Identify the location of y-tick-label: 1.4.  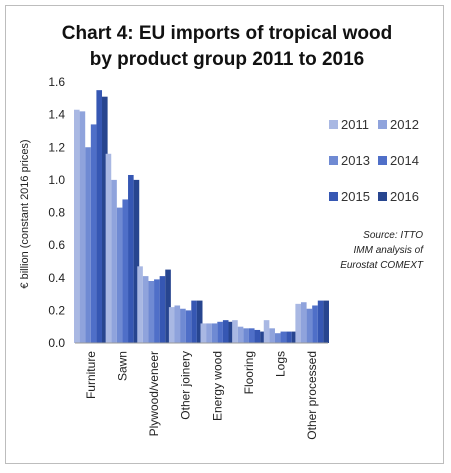
(56, 115).